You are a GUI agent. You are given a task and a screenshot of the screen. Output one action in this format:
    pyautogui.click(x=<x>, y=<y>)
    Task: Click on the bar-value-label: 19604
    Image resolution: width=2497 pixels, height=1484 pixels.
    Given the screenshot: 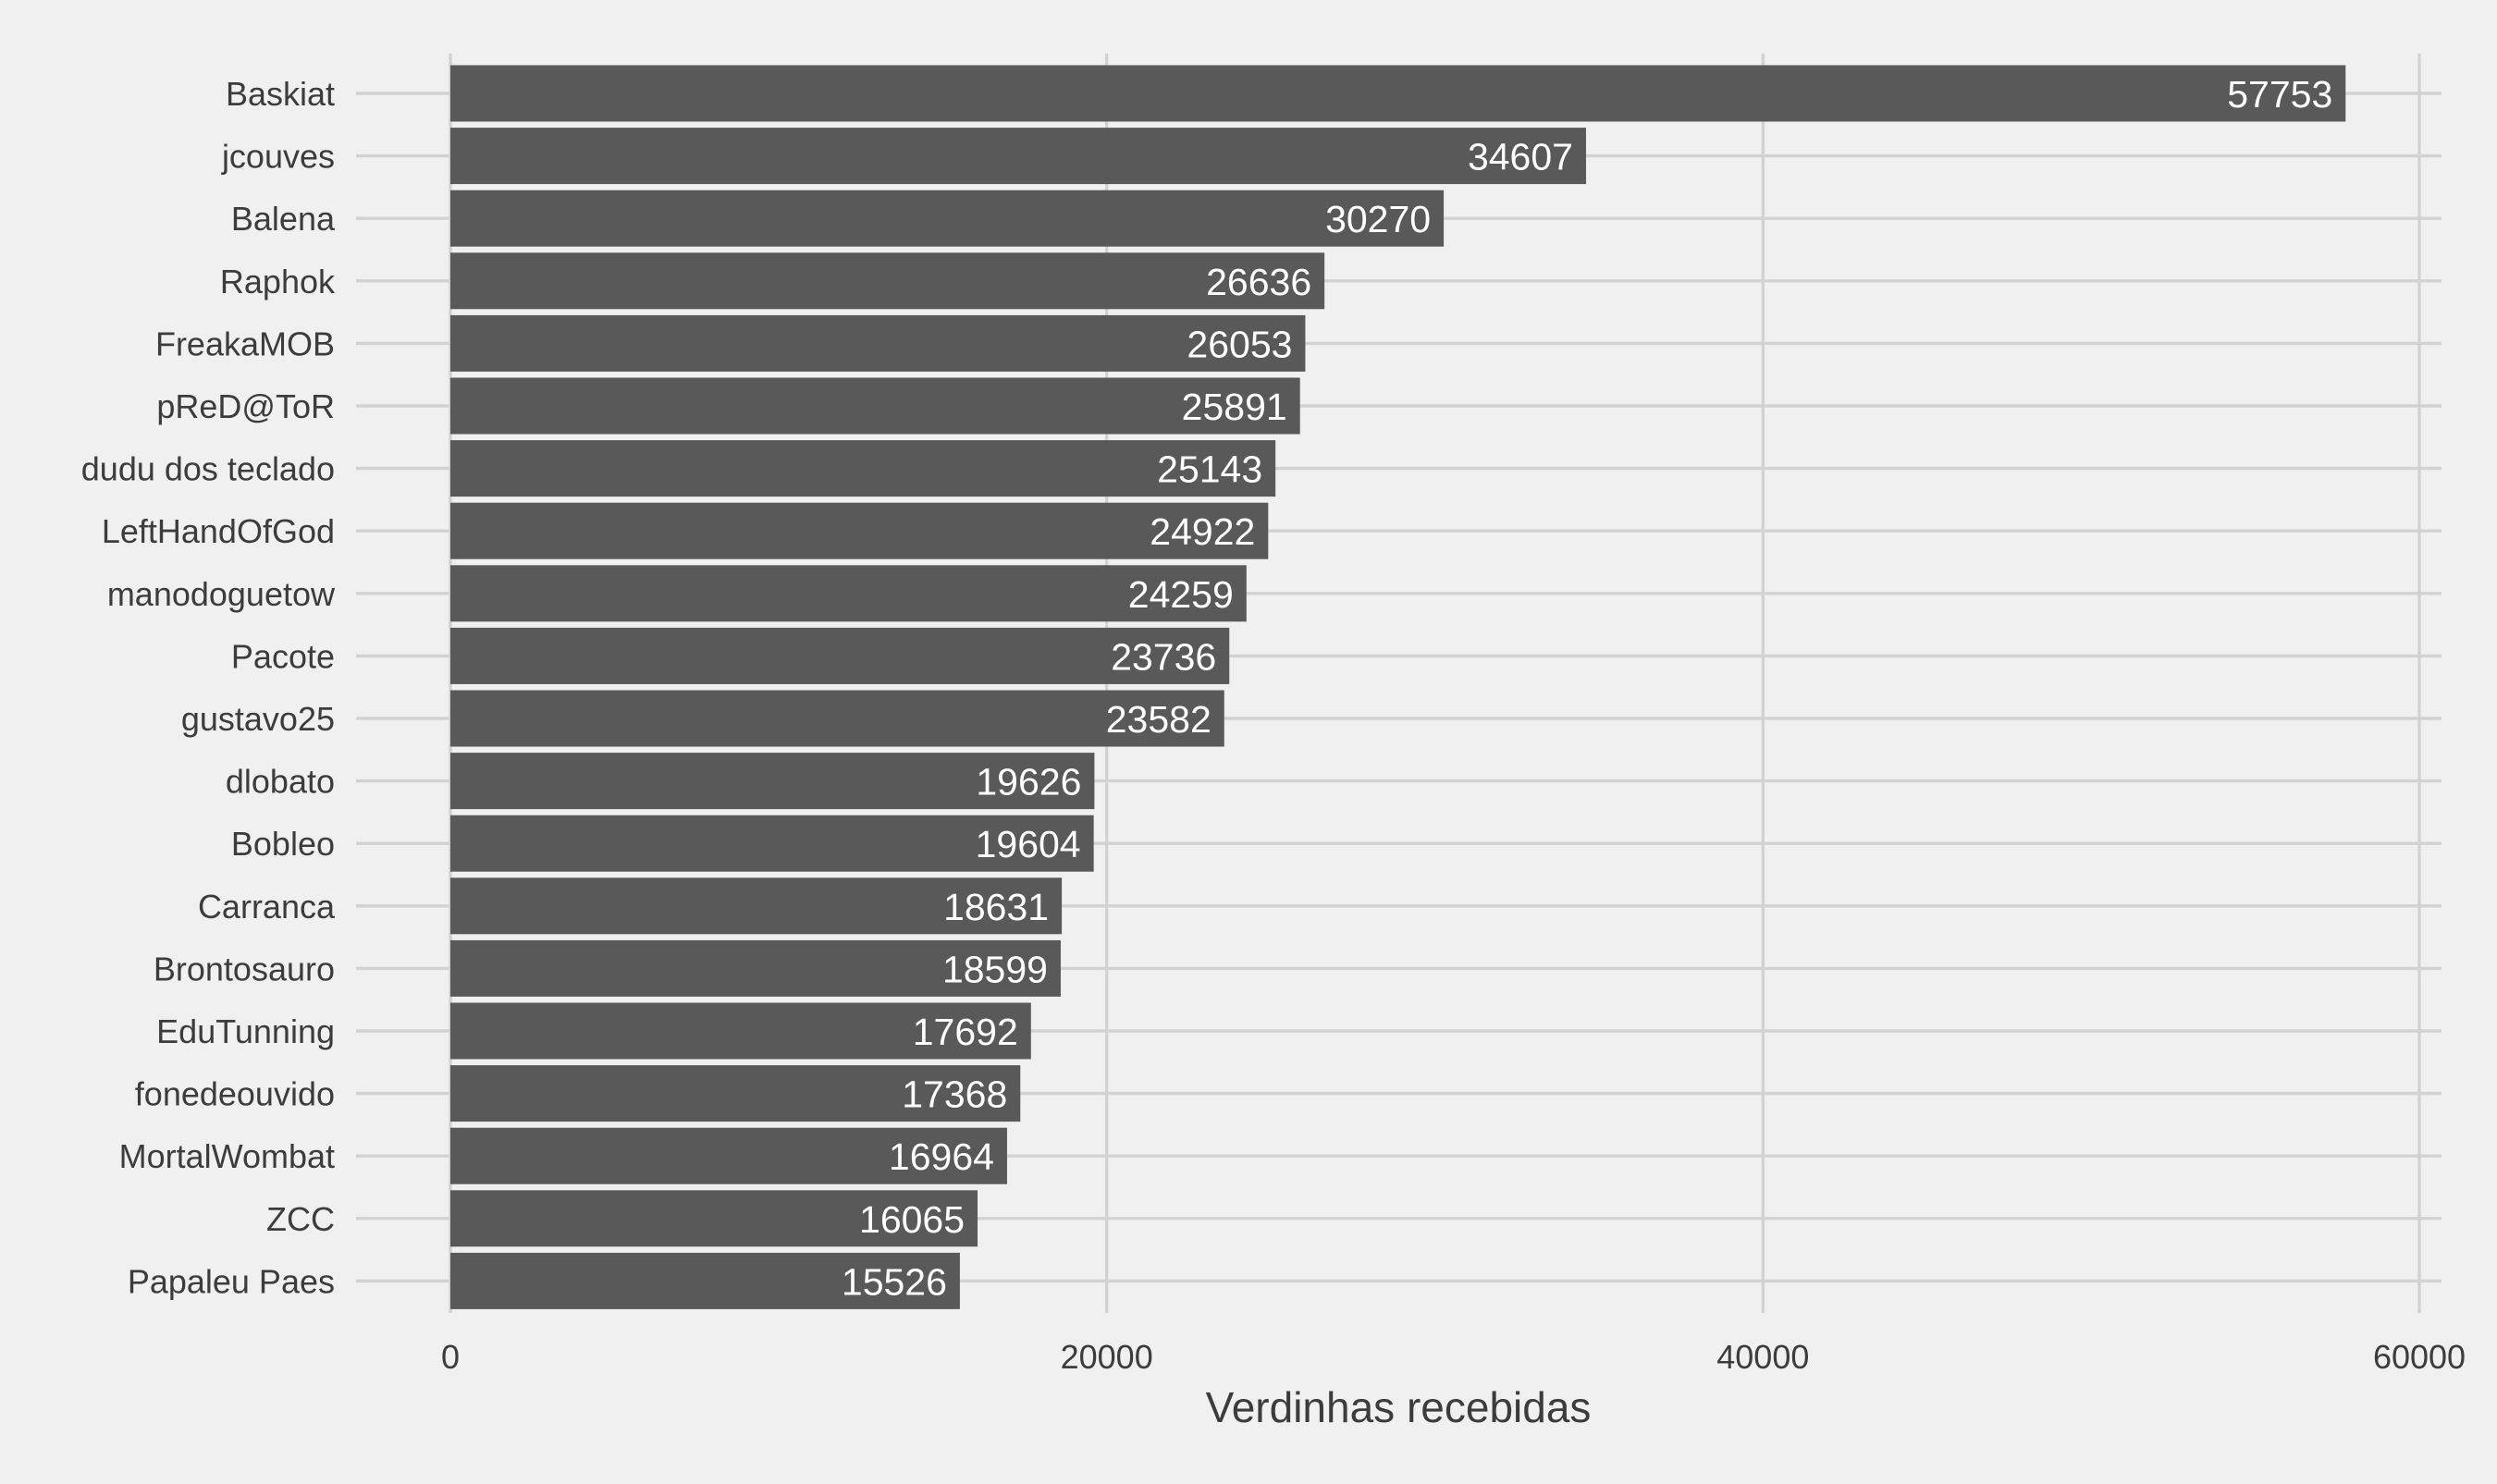 What is the action you would take?
    pyautogui.click(x=1028, y=844)
    